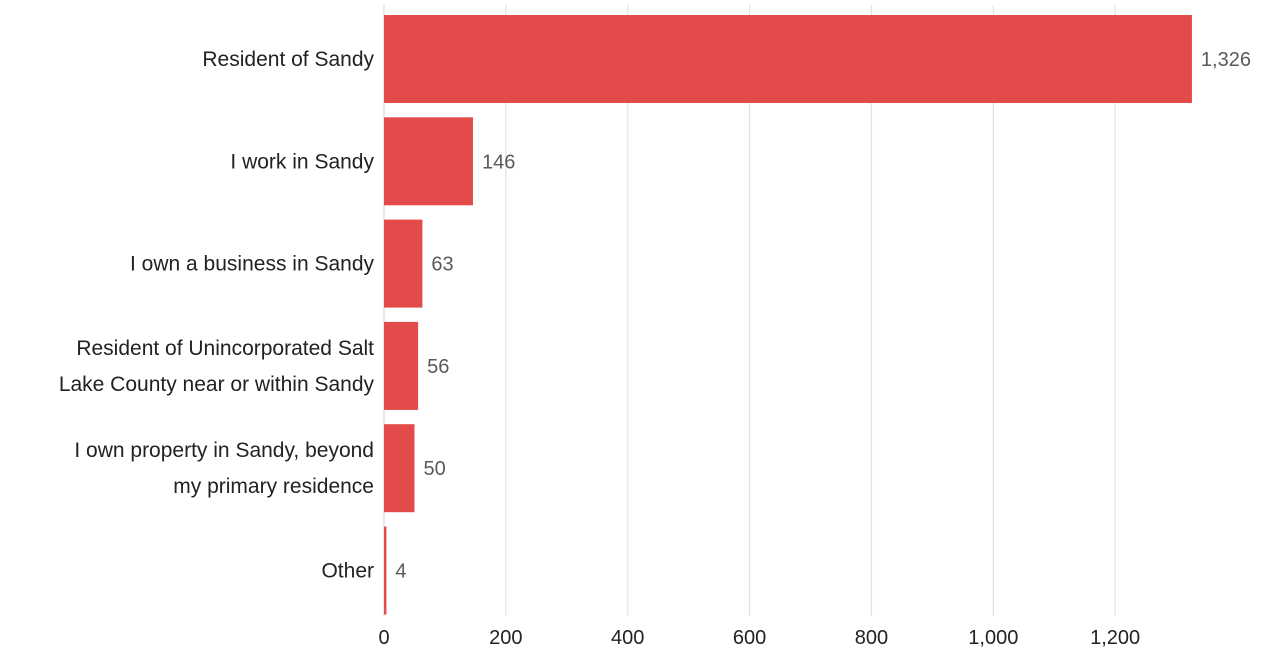  Describe the element at coordinates (434, 469) in the screenshot. I see `data-label: 50` at that location.